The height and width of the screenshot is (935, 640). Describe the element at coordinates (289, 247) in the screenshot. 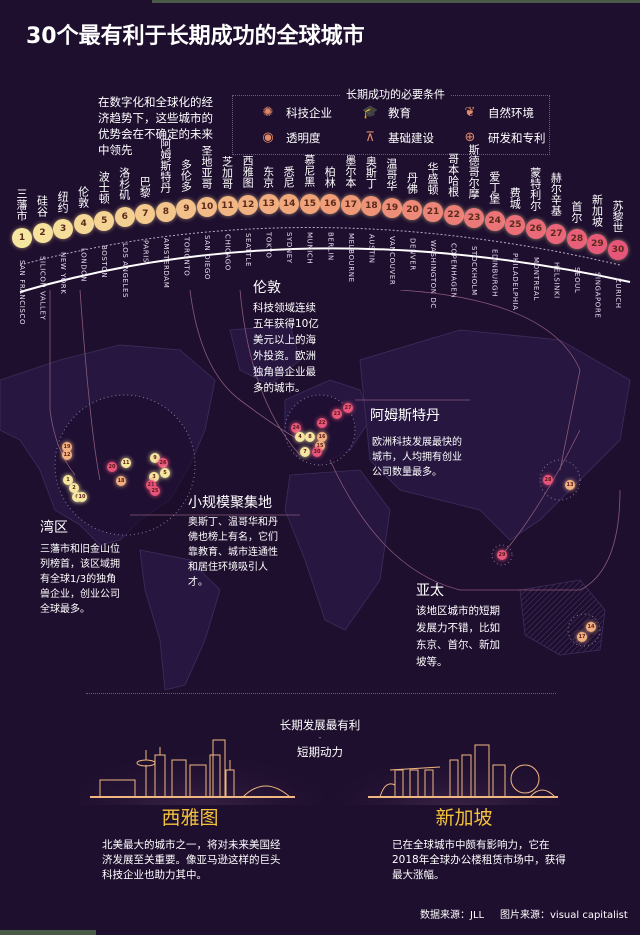

I see `rank-city-en: SYDNEY` at that location.